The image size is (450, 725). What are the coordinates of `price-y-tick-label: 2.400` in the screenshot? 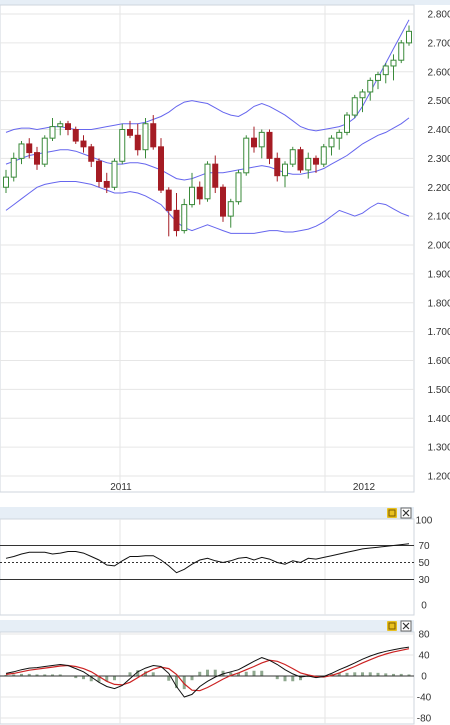 It's located at (438, 130).